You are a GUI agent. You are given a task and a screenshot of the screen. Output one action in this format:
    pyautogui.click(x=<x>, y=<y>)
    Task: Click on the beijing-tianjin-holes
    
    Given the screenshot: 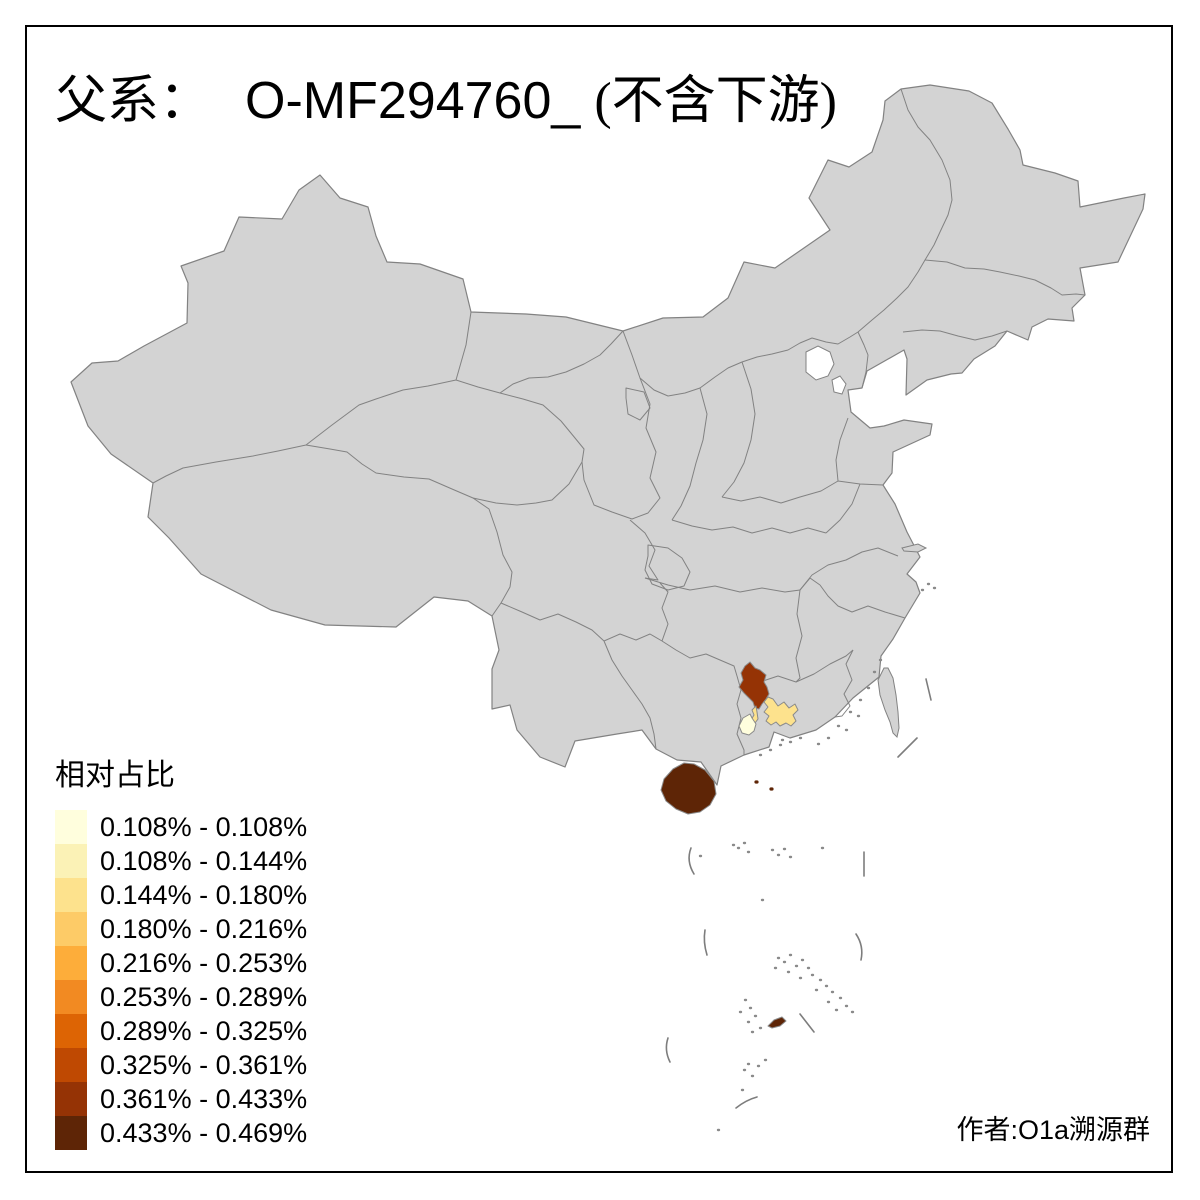 What is the action you would take?
    pyautogui.click(x=826, y=370)
    